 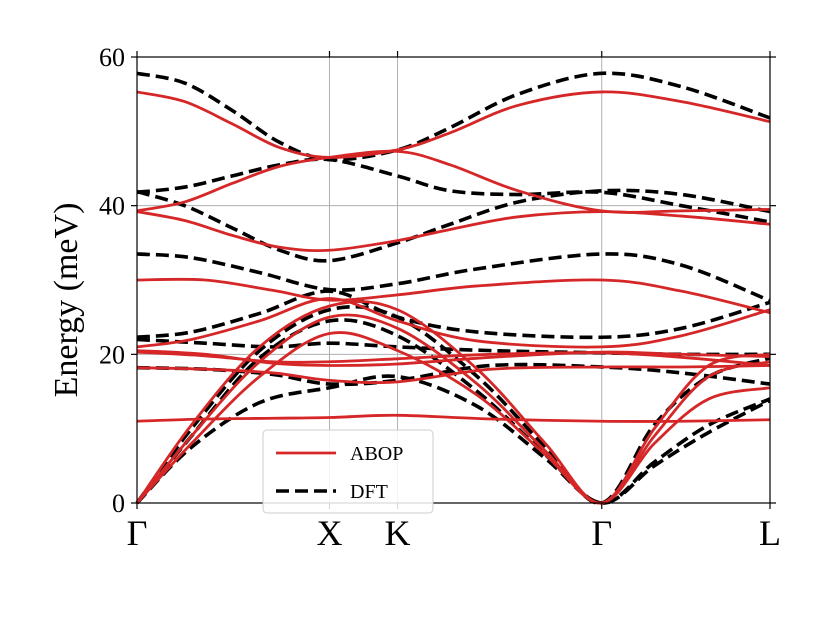 I want to click on legend-box, so click(x=348, y=471).